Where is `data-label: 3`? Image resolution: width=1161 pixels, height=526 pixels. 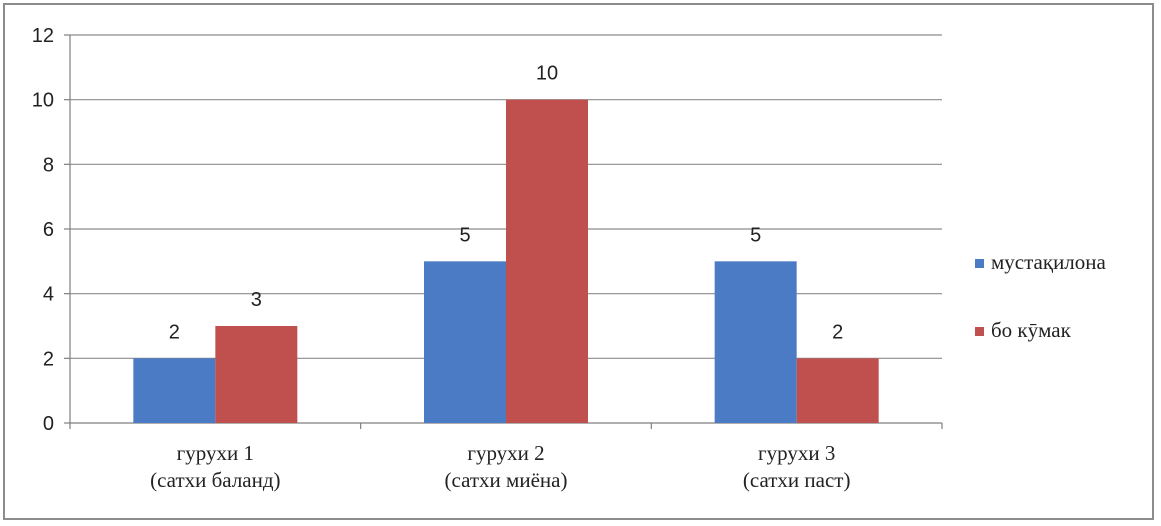
data-label: 3 is located at coordinates (256, 300).